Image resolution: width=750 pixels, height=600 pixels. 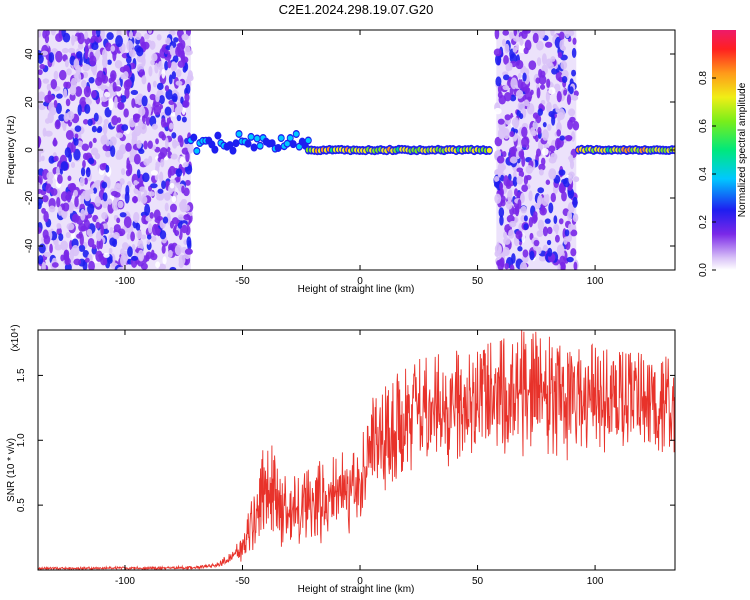 What do you see at coordinates (29, 150) in the screenshot?
I see `y-tick-label: 0` at bounding box center [29, 150].